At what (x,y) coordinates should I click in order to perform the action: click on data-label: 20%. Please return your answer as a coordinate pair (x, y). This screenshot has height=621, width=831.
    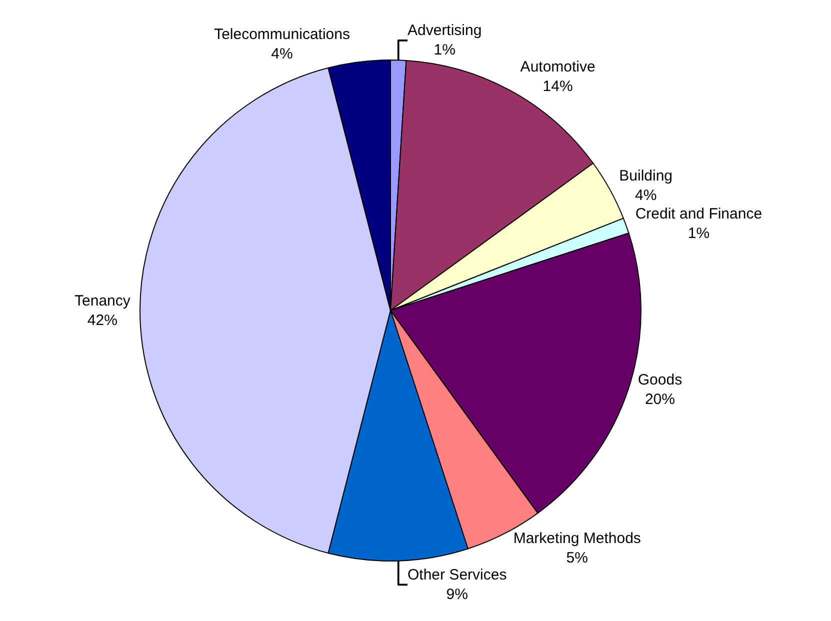
    Looking at the image, I should click on (659, 399).